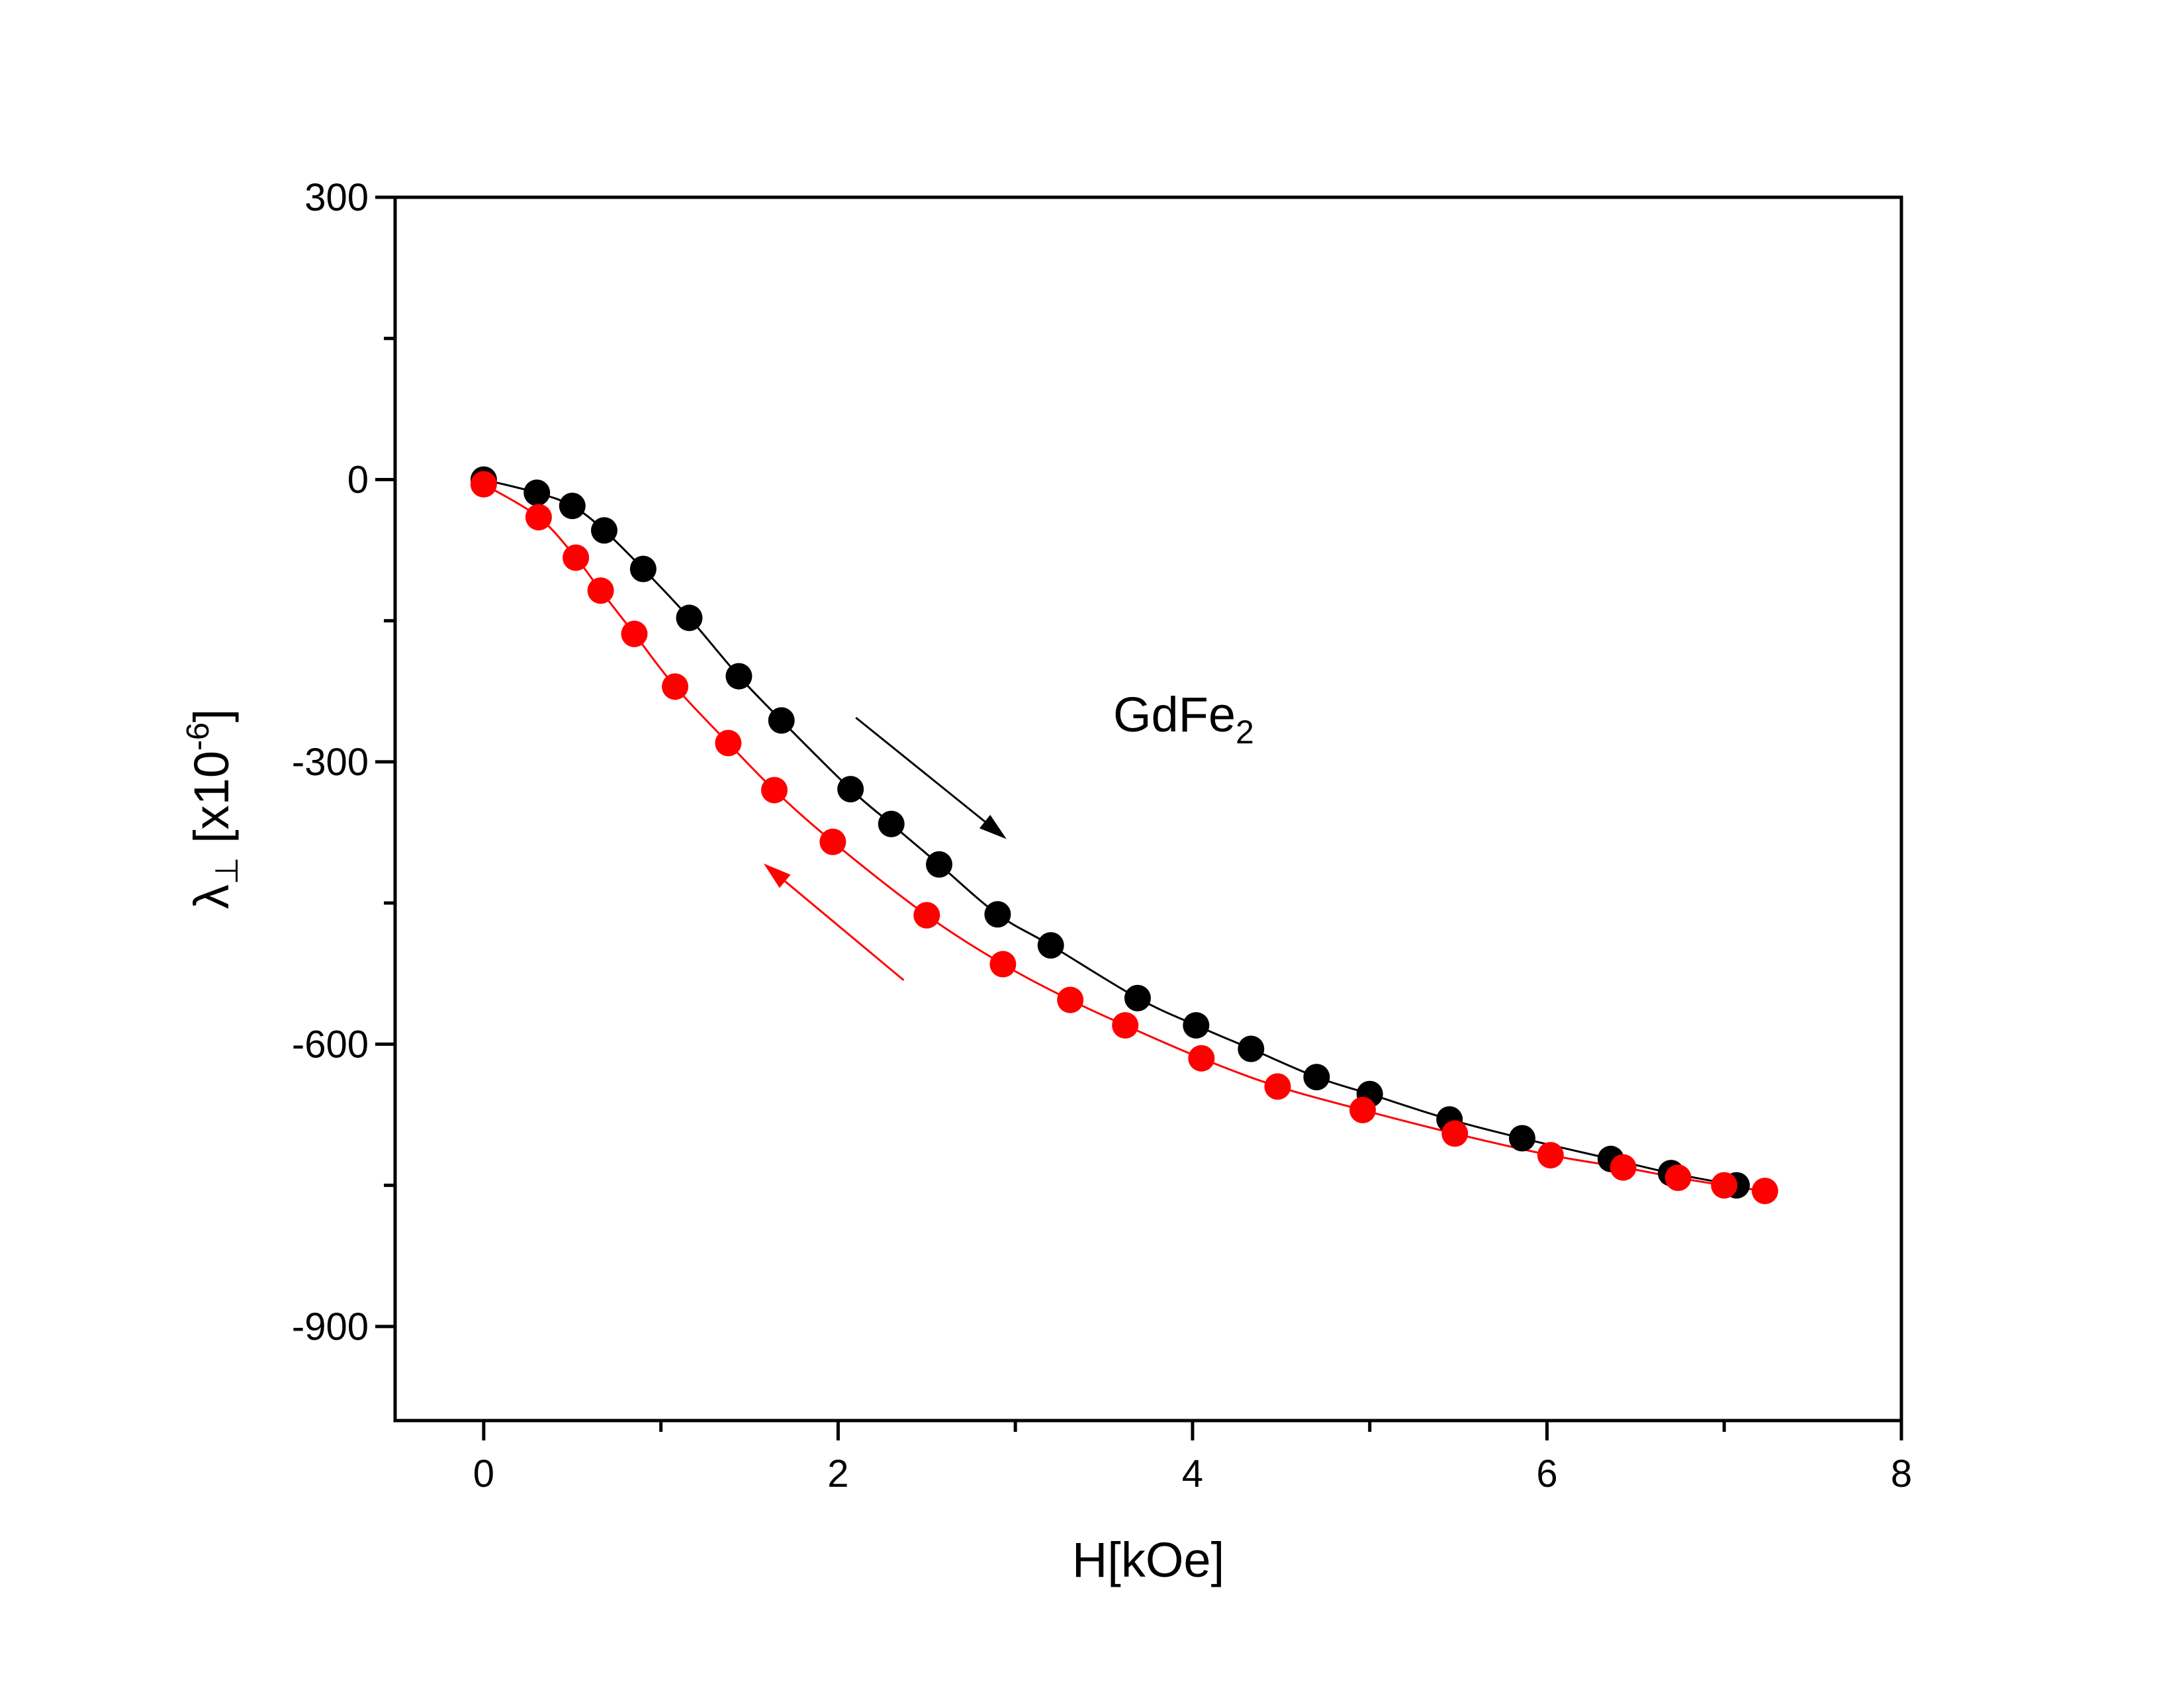 The width and height of the screenshot is (2184, 1688). What do you see at coordinates (1901, 1473) in the screenshot?
I see `x-tick-label: 8` at bounding box center [1901, 1473].